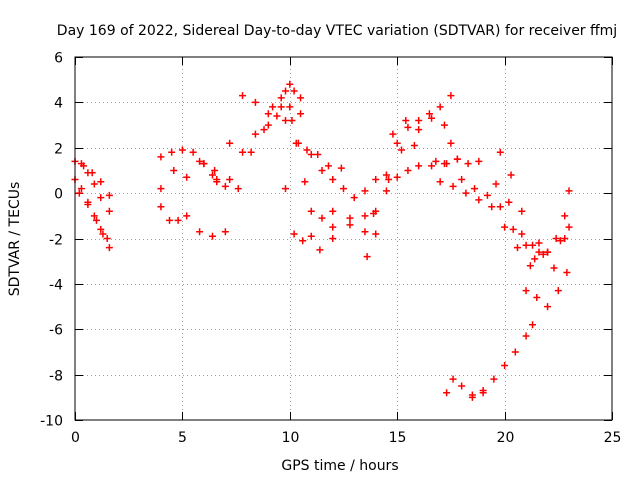 The height and width of the screenshot is (484, 640). Describe the element at coordinates (613, 438) in the screenshot. I see `x-tick-label: 25` at that location.